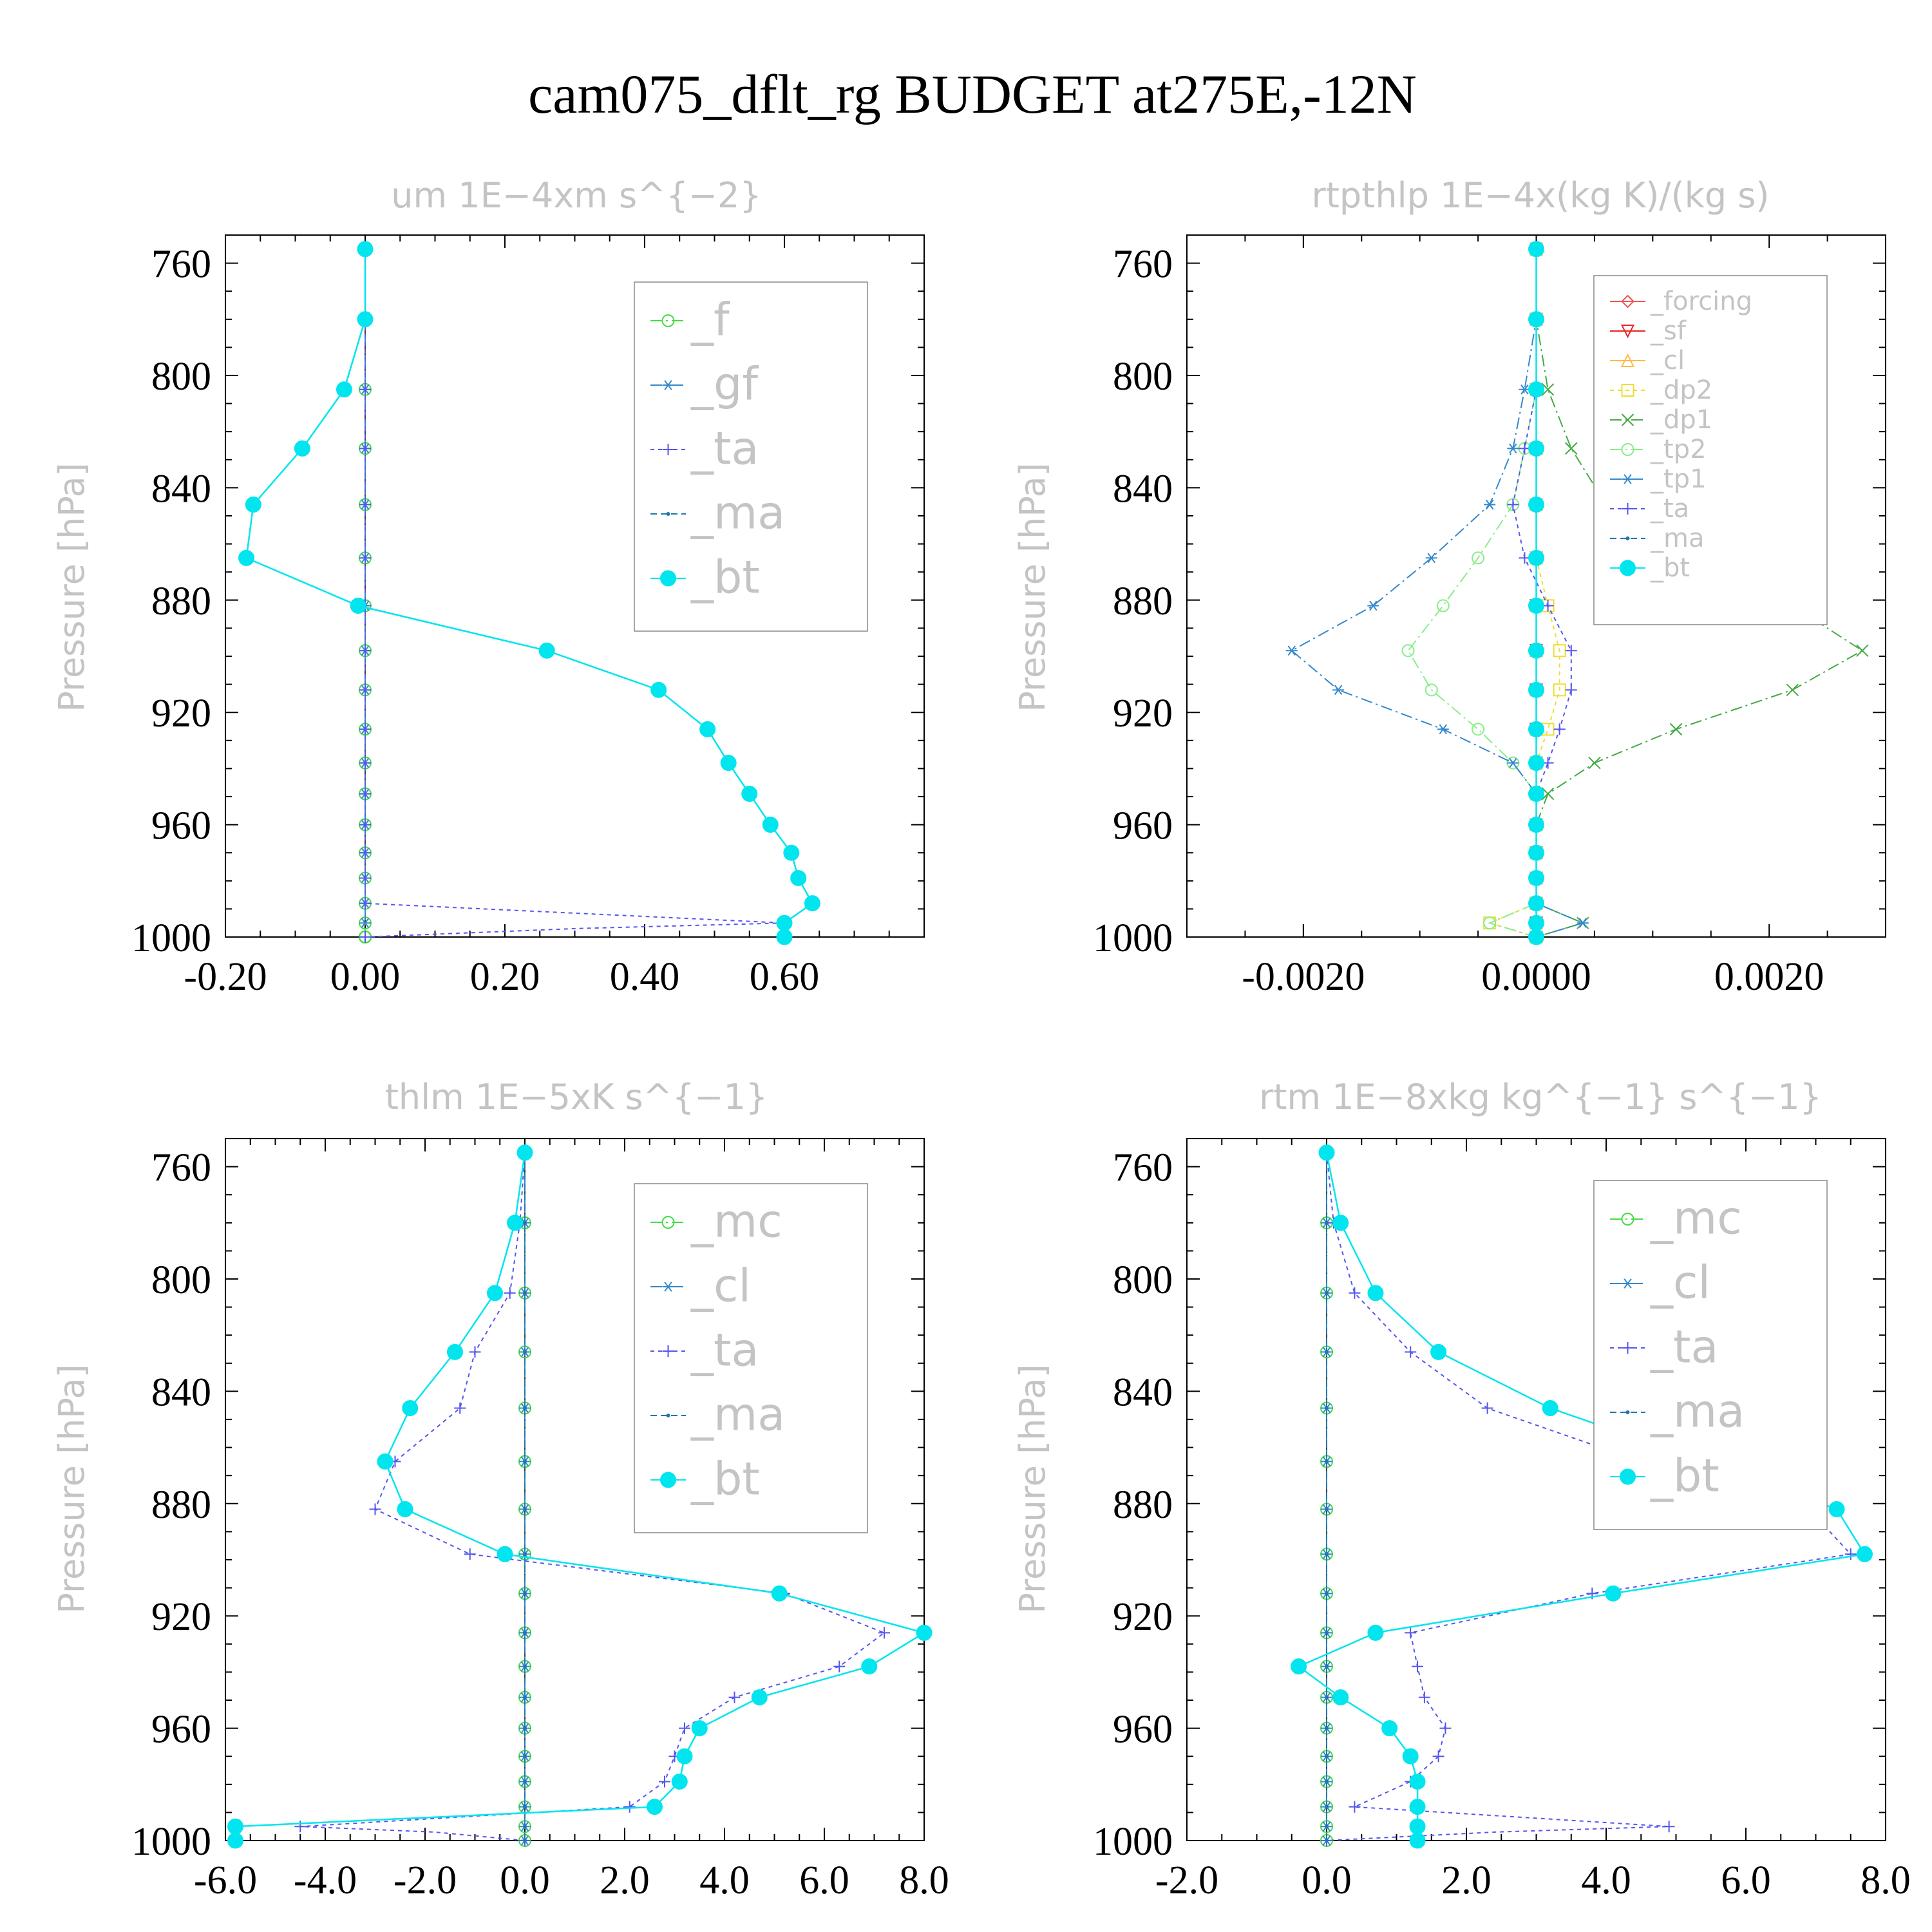  Describe the element at coordinates (1659, 479) in the screenshot. I see `legend-entry: _tp1` at that location.